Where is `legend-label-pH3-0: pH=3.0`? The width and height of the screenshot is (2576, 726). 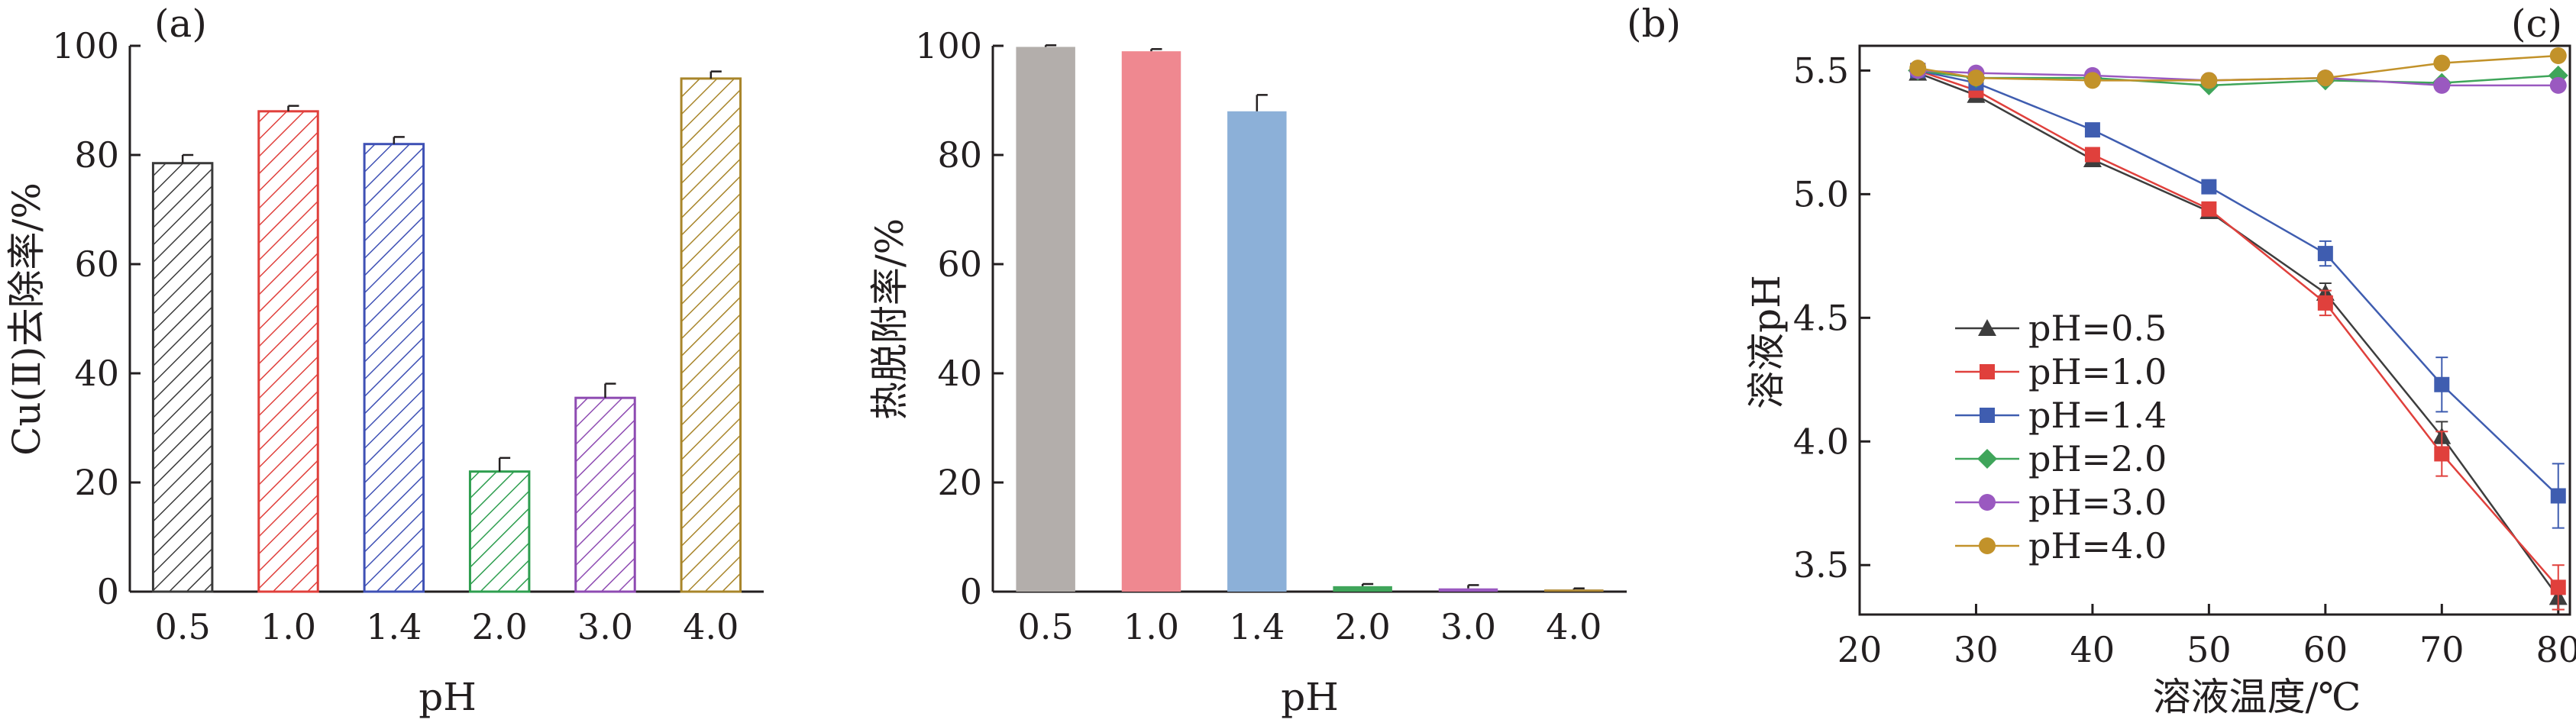
legend-label-pH3-0: pH=3.0 is located at coordinates (2097, 503).